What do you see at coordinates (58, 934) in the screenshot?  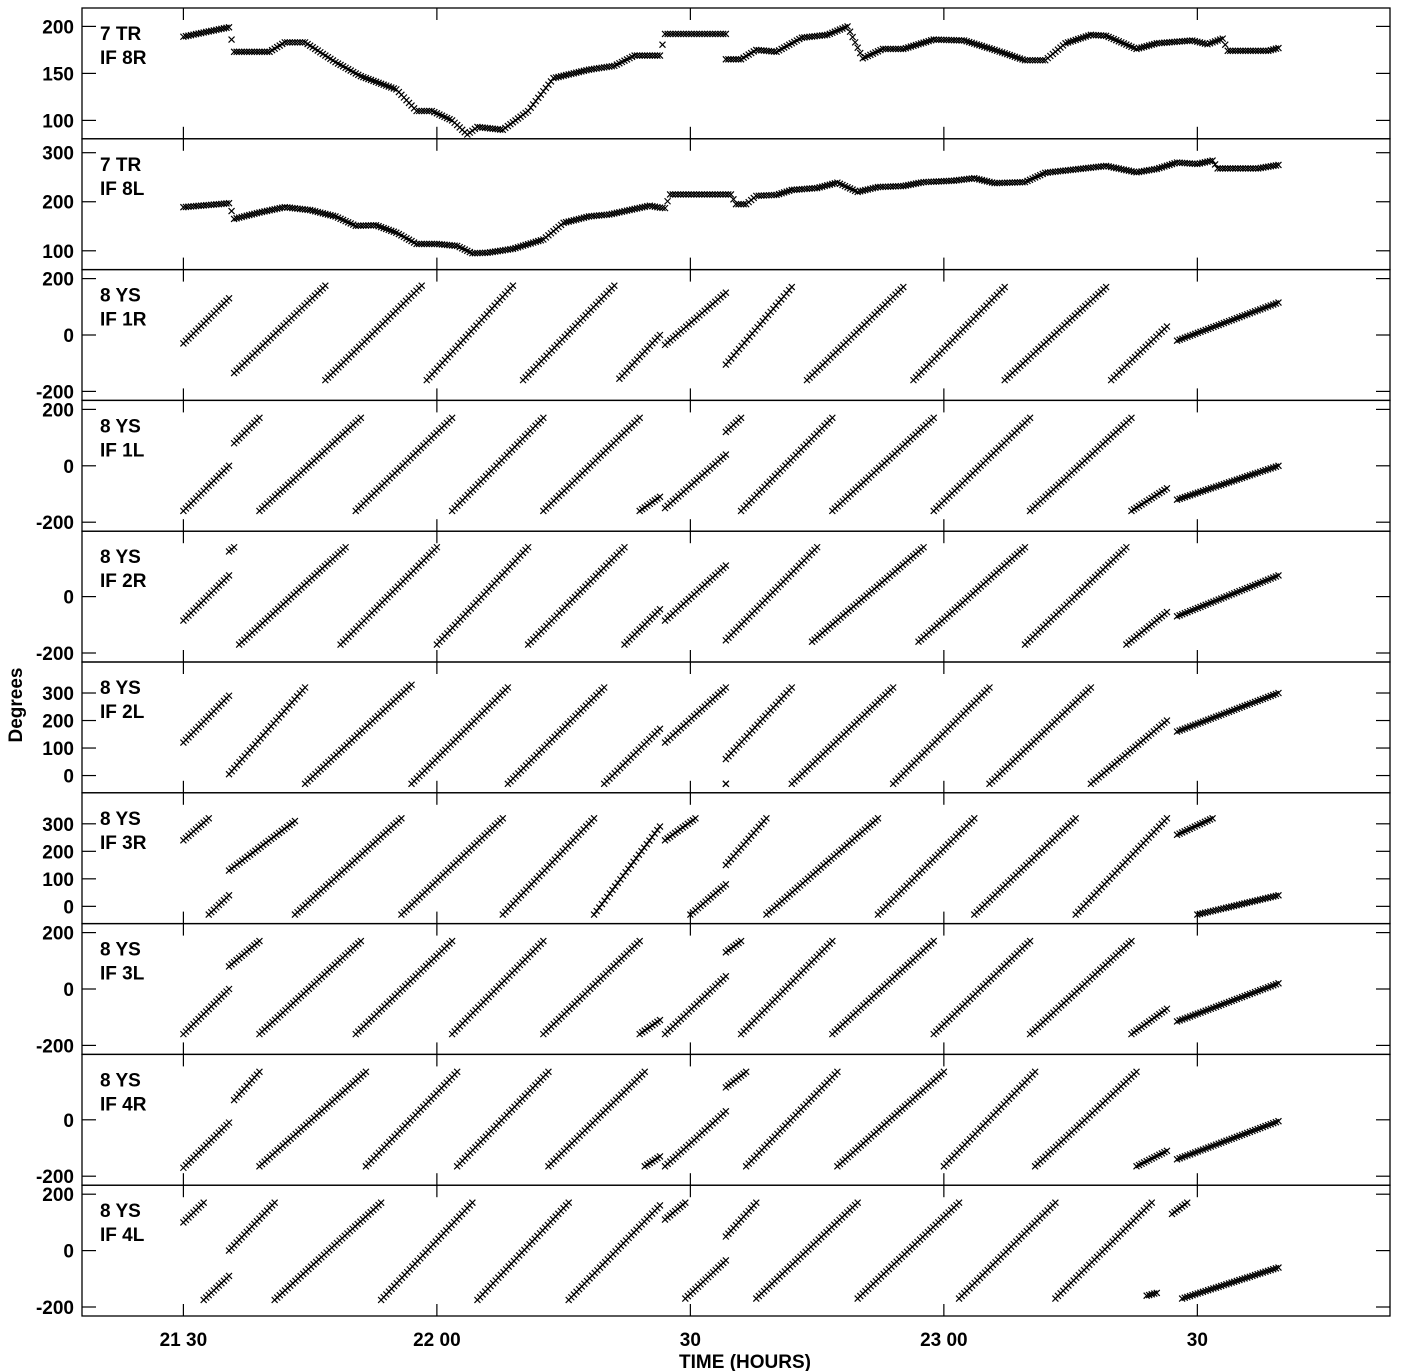 I see `y-tick-label: 200` at bounding box center [58, 934].